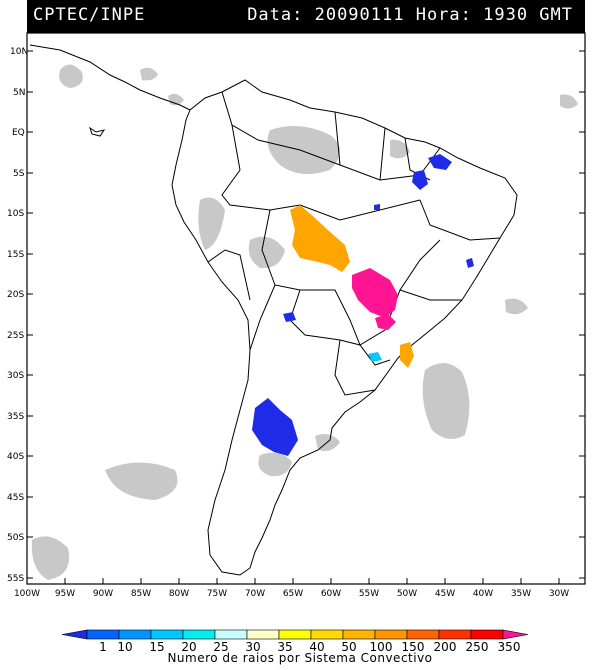 This screenshot has width=600, height=670. I want to click on lon-label: 60W, so click(331, 594).